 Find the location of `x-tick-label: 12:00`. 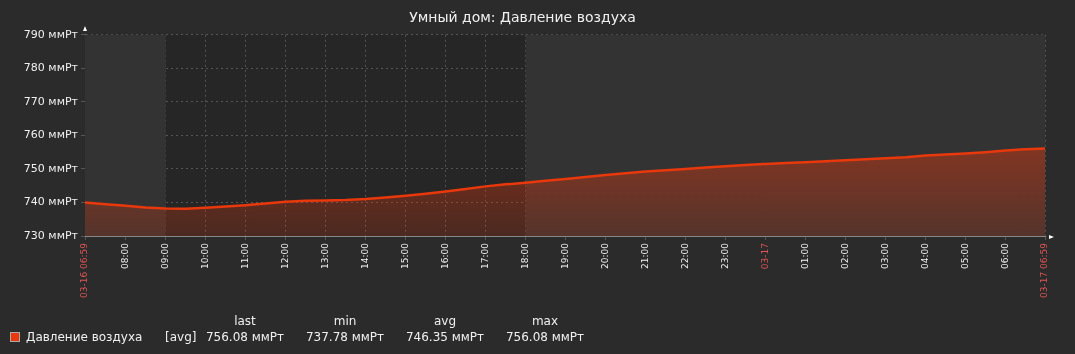

x-tick-label: 12:00 is located at coordinates (285, 255).